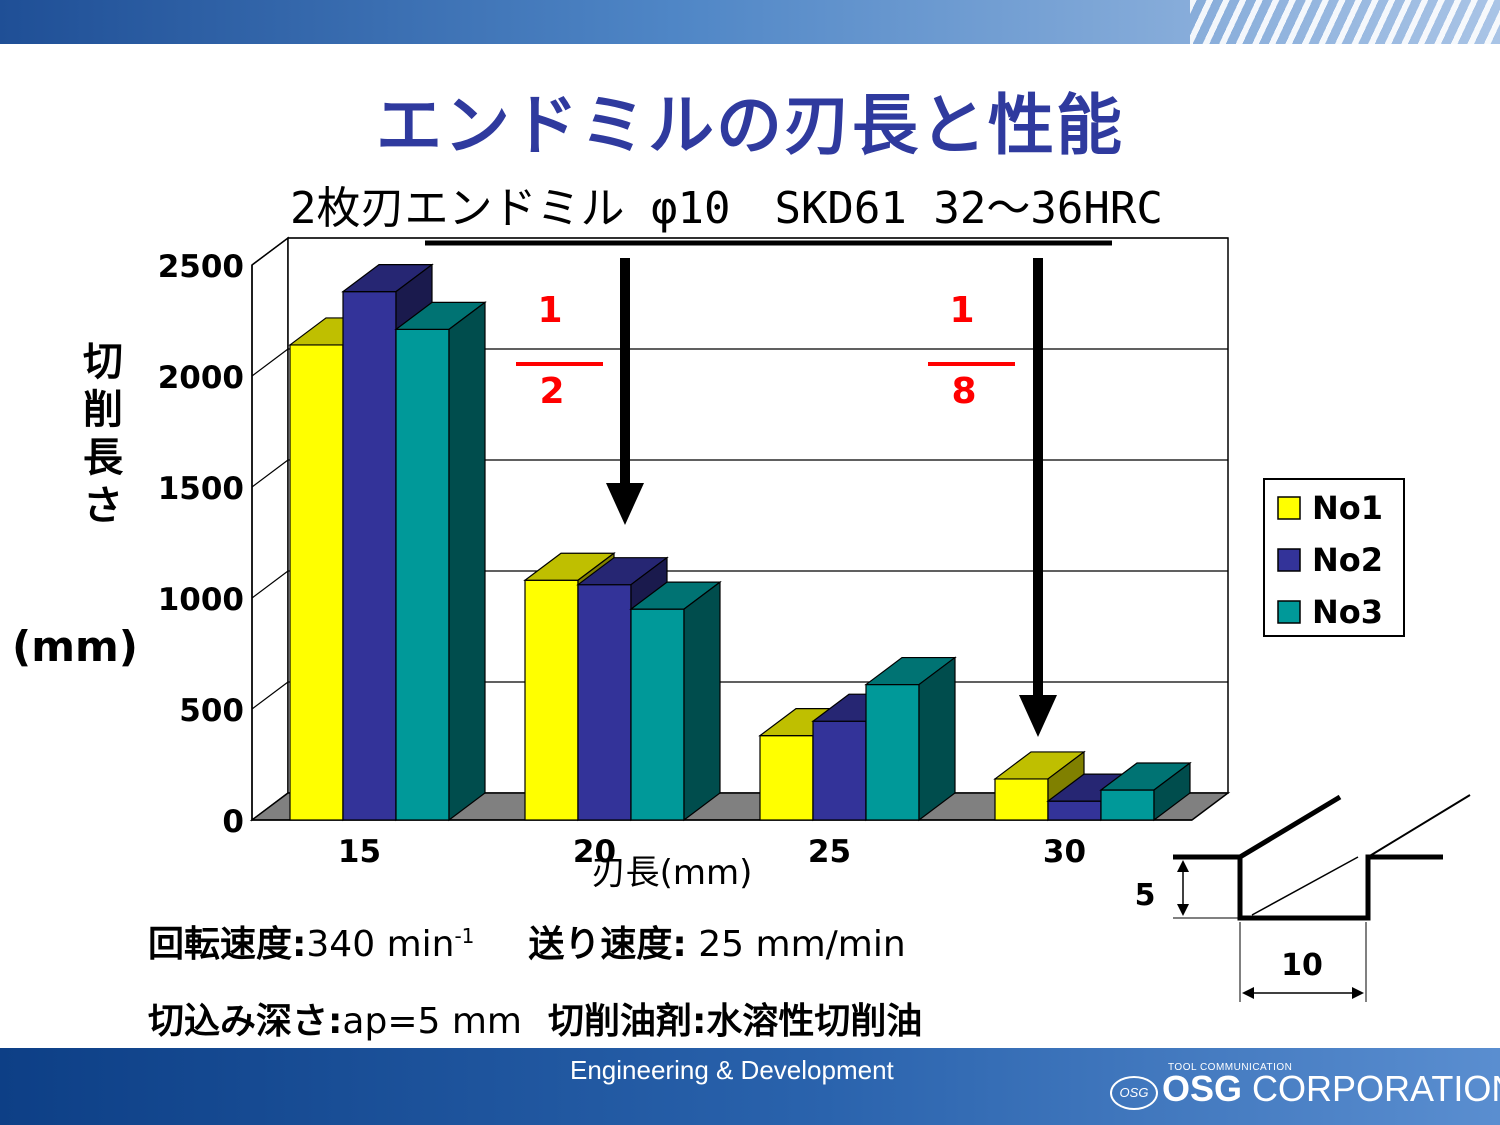 The height and width of the screenshot is (1125, 1500). What do you see at coordinates (750, 22) in the screenshot?
I see `top-banner` at bounding box center [750, 22].